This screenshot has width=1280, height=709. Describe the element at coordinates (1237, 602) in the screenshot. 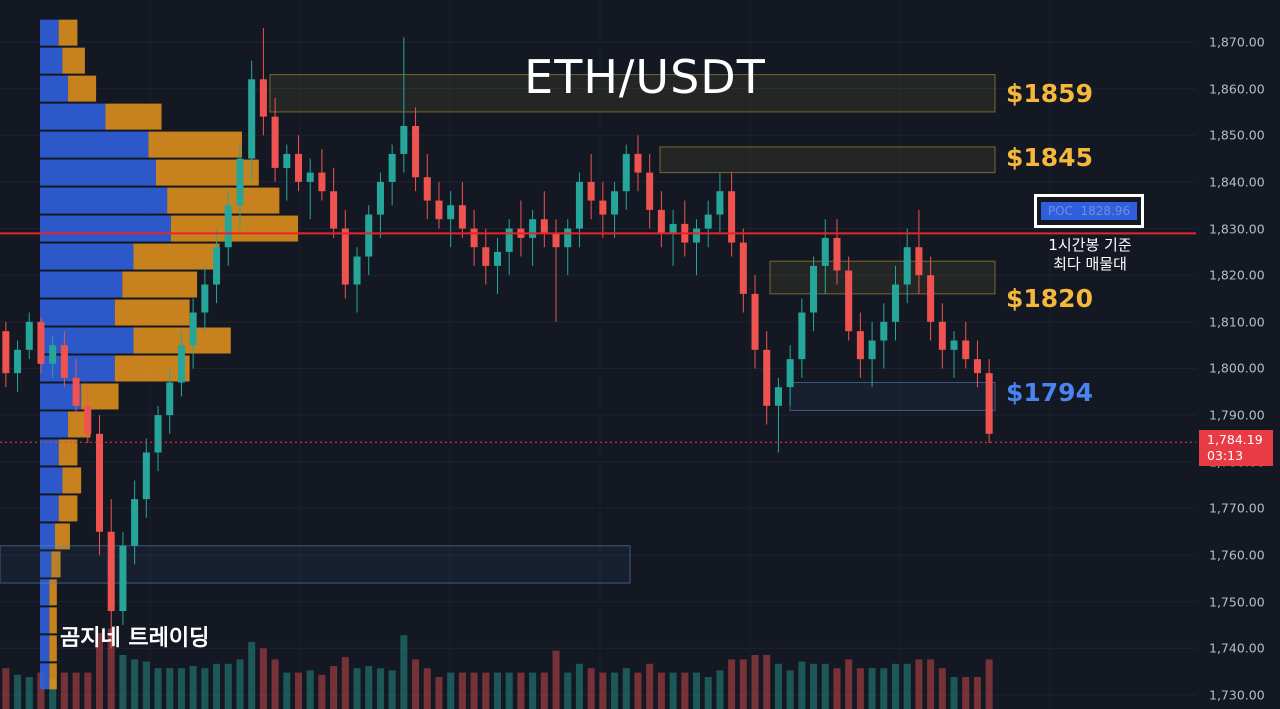

I see `y-tick-label: 1,750.00` at that location.